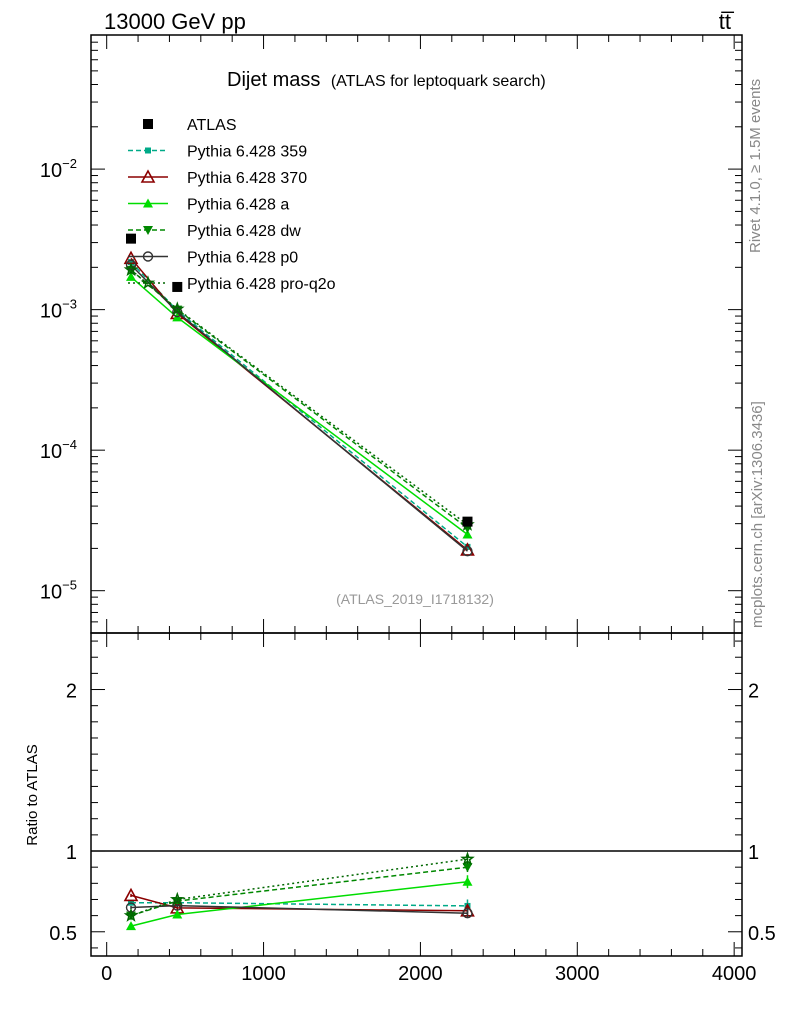 The height and width of the screenshot is (1024, 786). Describe the element at coordinates (175, 21) in the screenshot. I see `header-energy-label: 13000 GeV pp` at that location.